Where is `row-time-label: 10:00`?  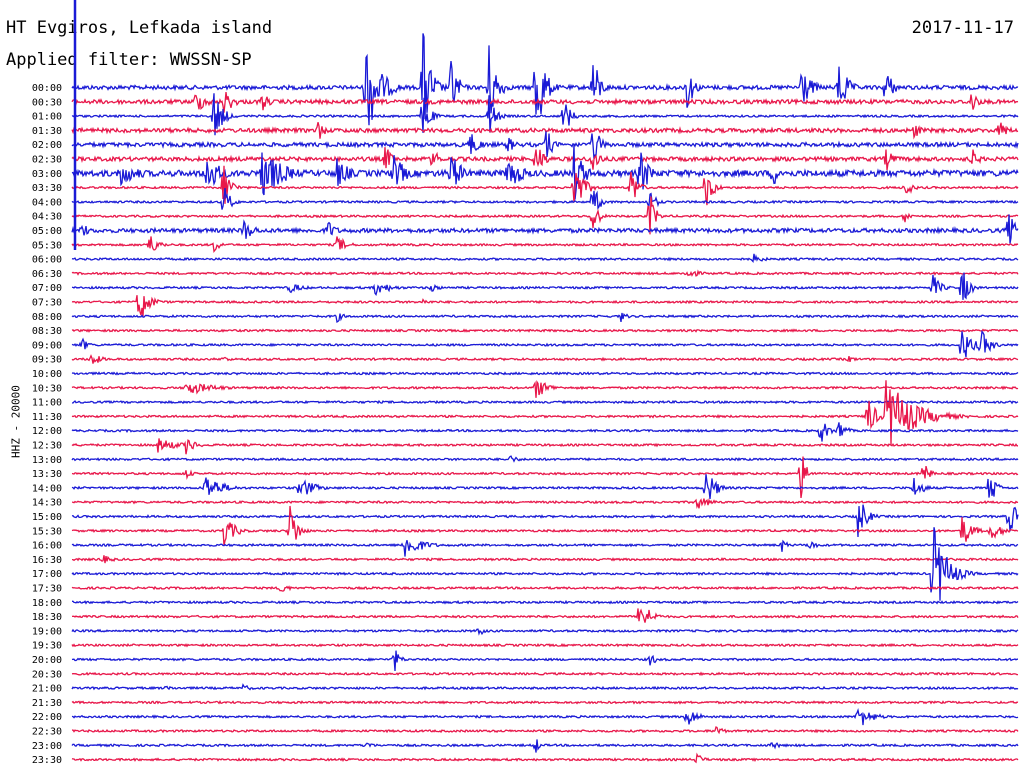
row-time-label: 10:00 is located at coordinates (47, 374).